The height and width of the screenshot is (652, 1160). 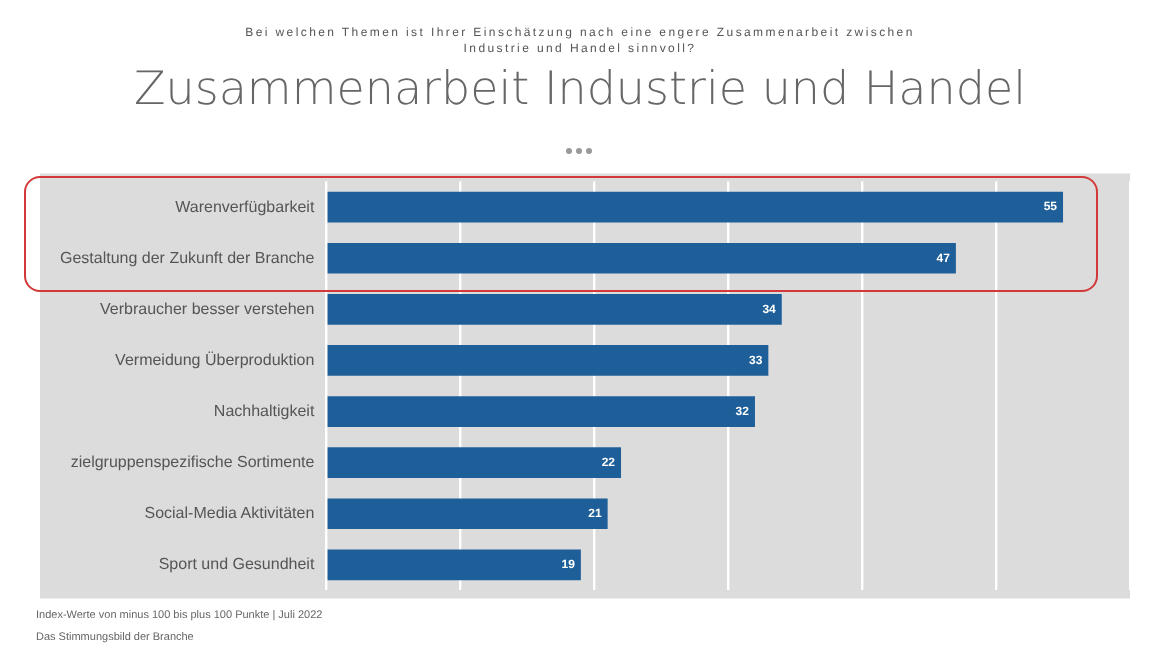 I want to click on y-tick-label: Verbraucher besser verstehen, so click(x=207, y=308).